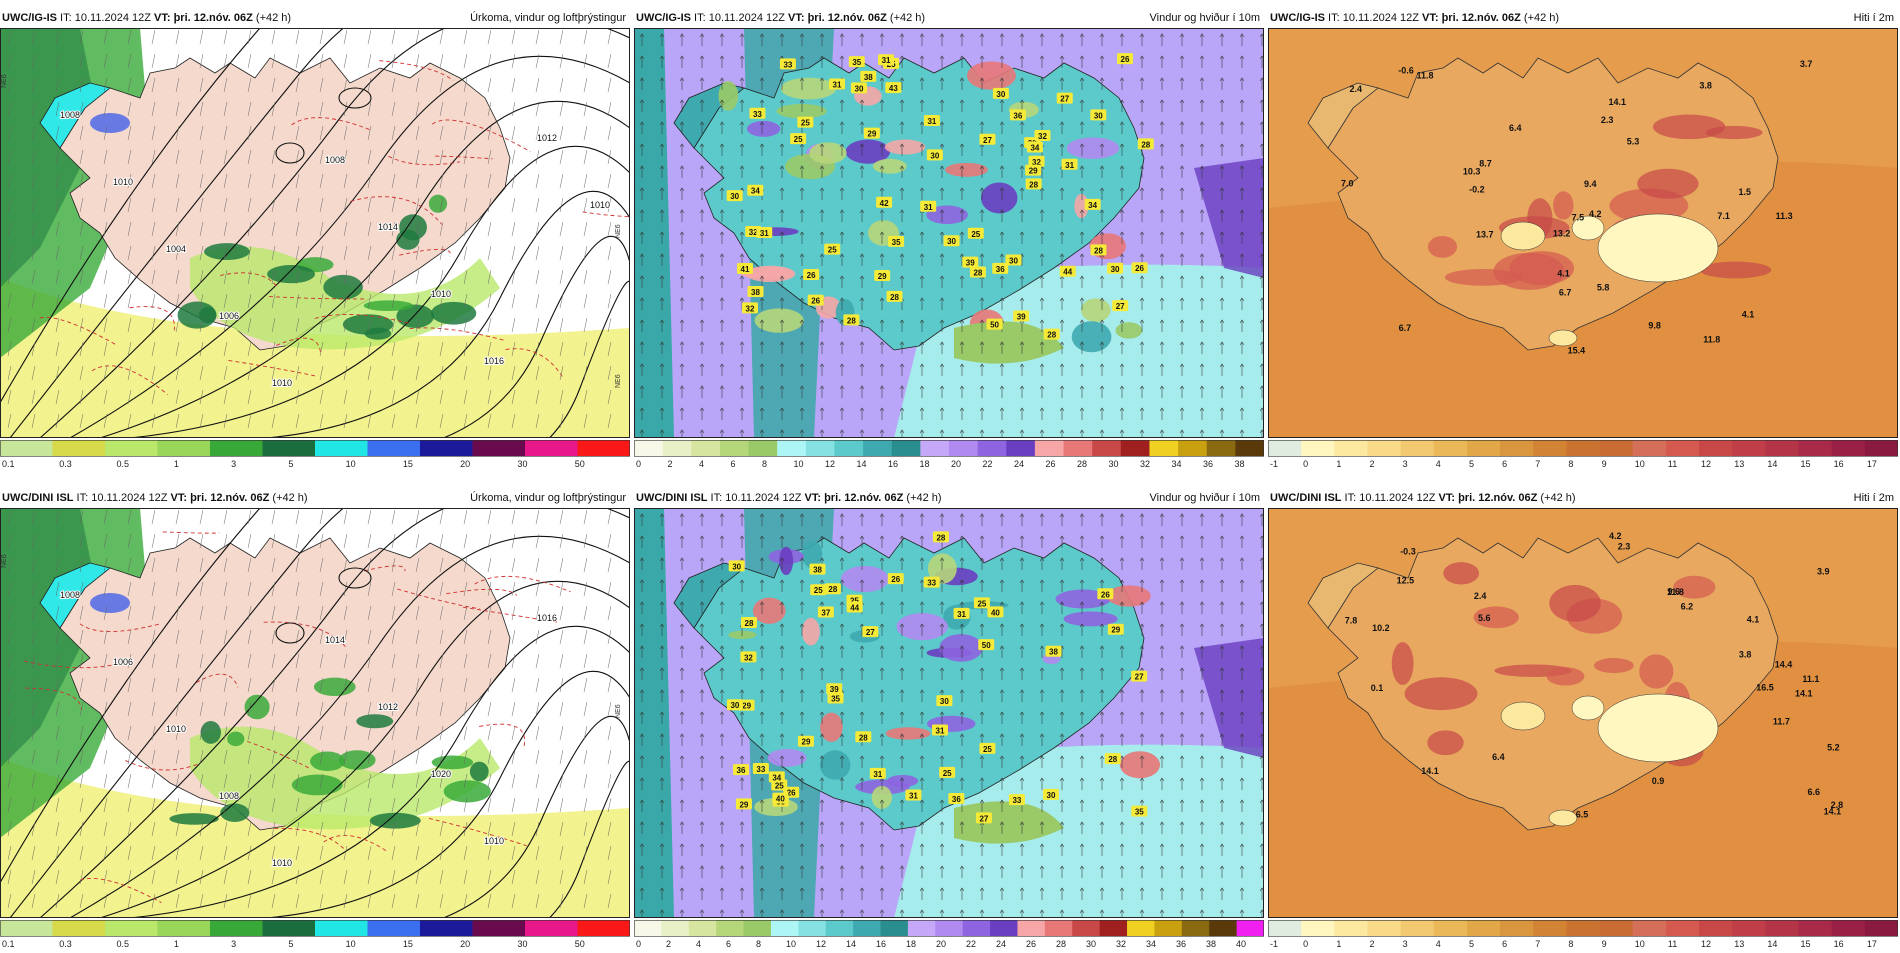 The width and height of the screenshot is (1900, 953). I want to click on colorbar-tick-label: 8, so click(1570, 464).